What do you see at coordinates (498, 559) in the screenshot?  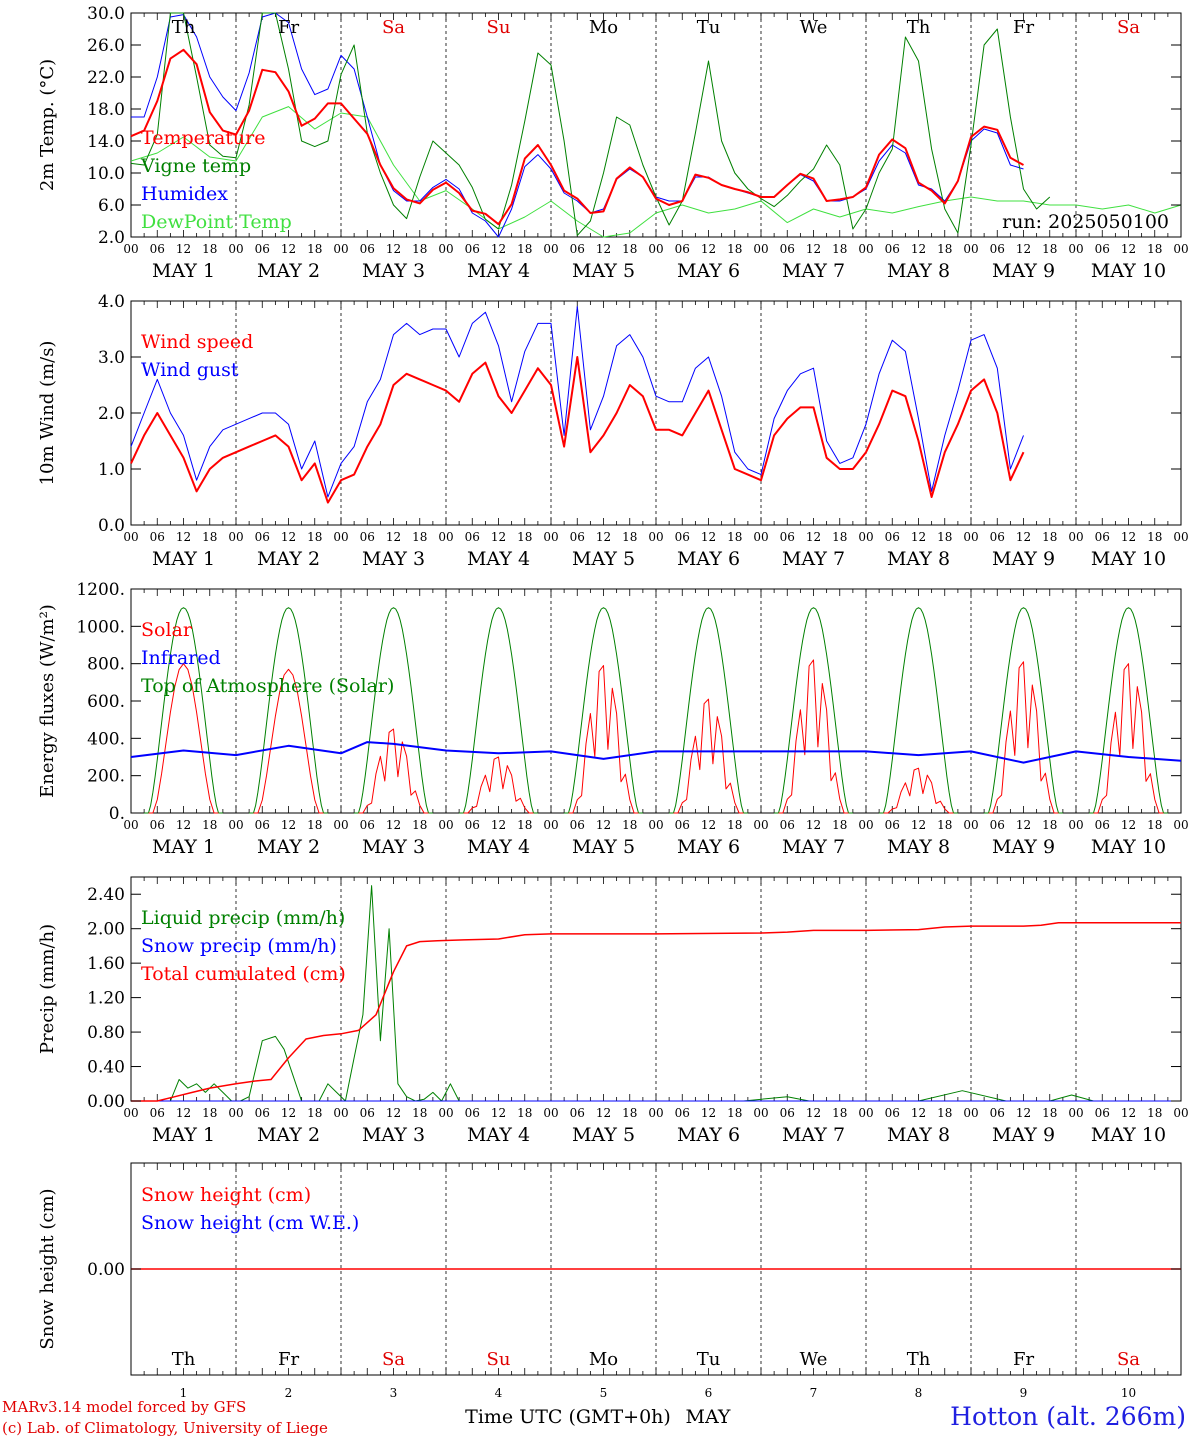 I see `date-label: MAY 4` at bounding box center [498, 559].